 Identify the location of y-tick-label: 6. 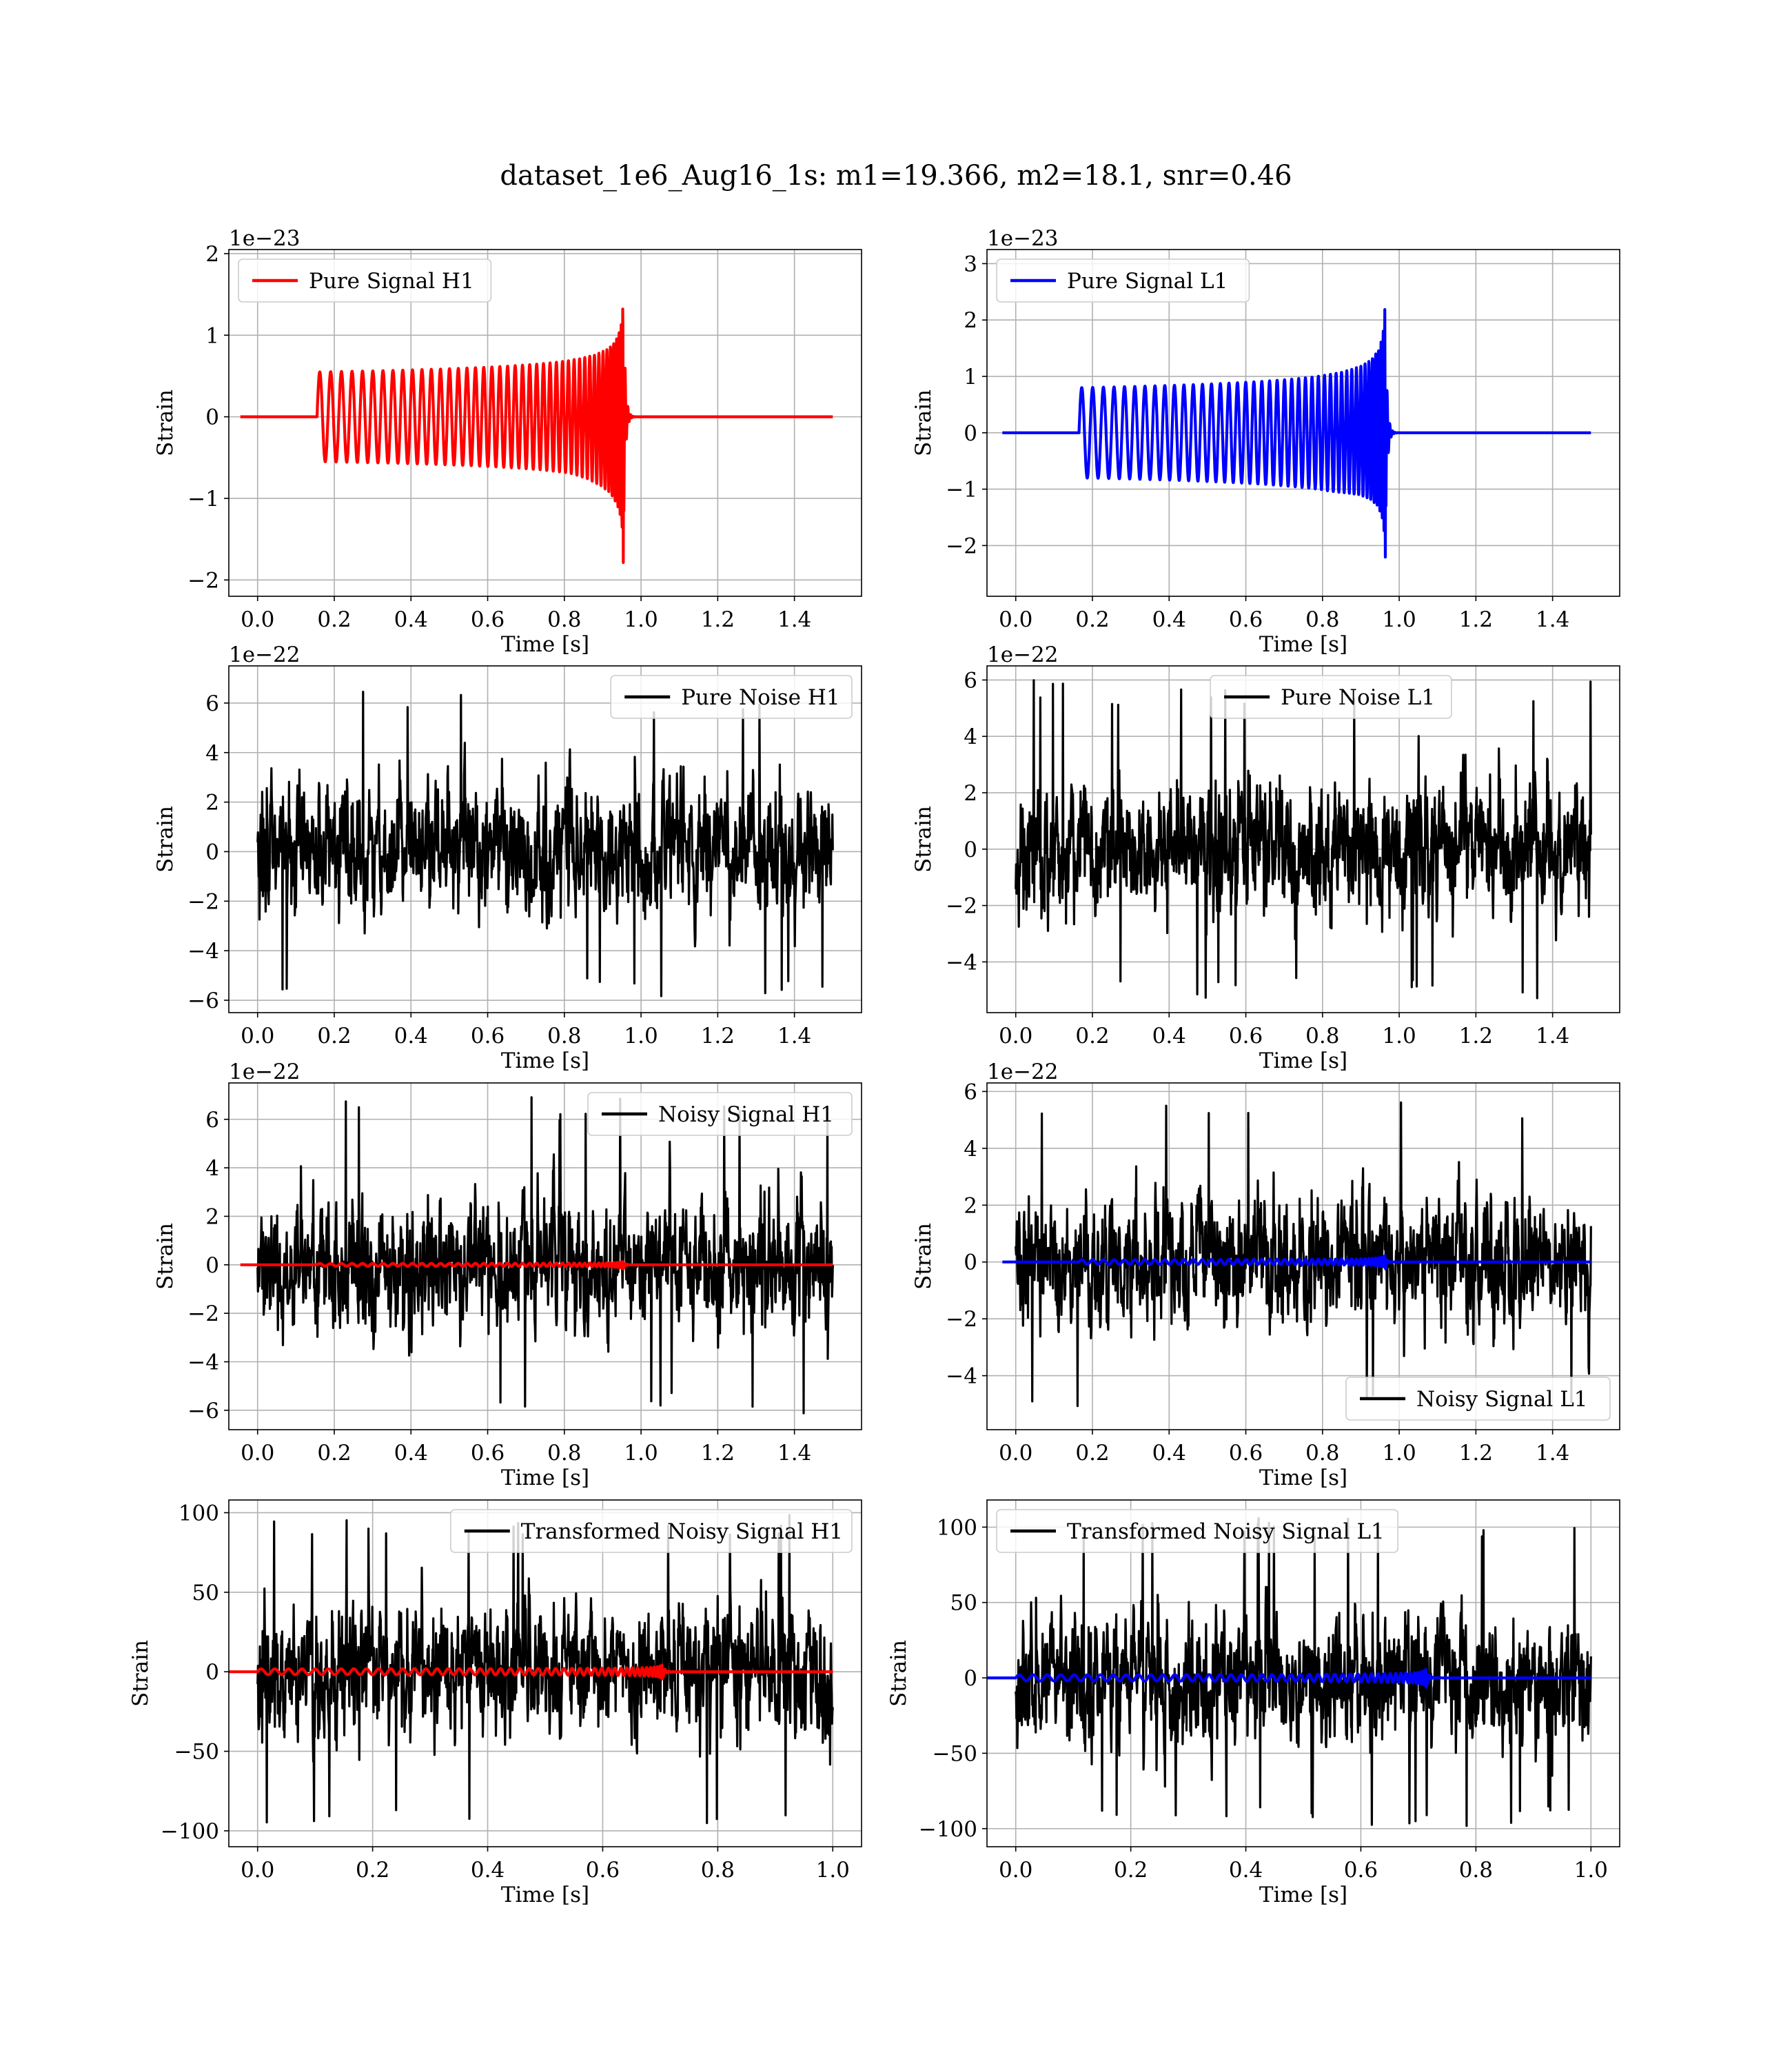
(212, 1120).